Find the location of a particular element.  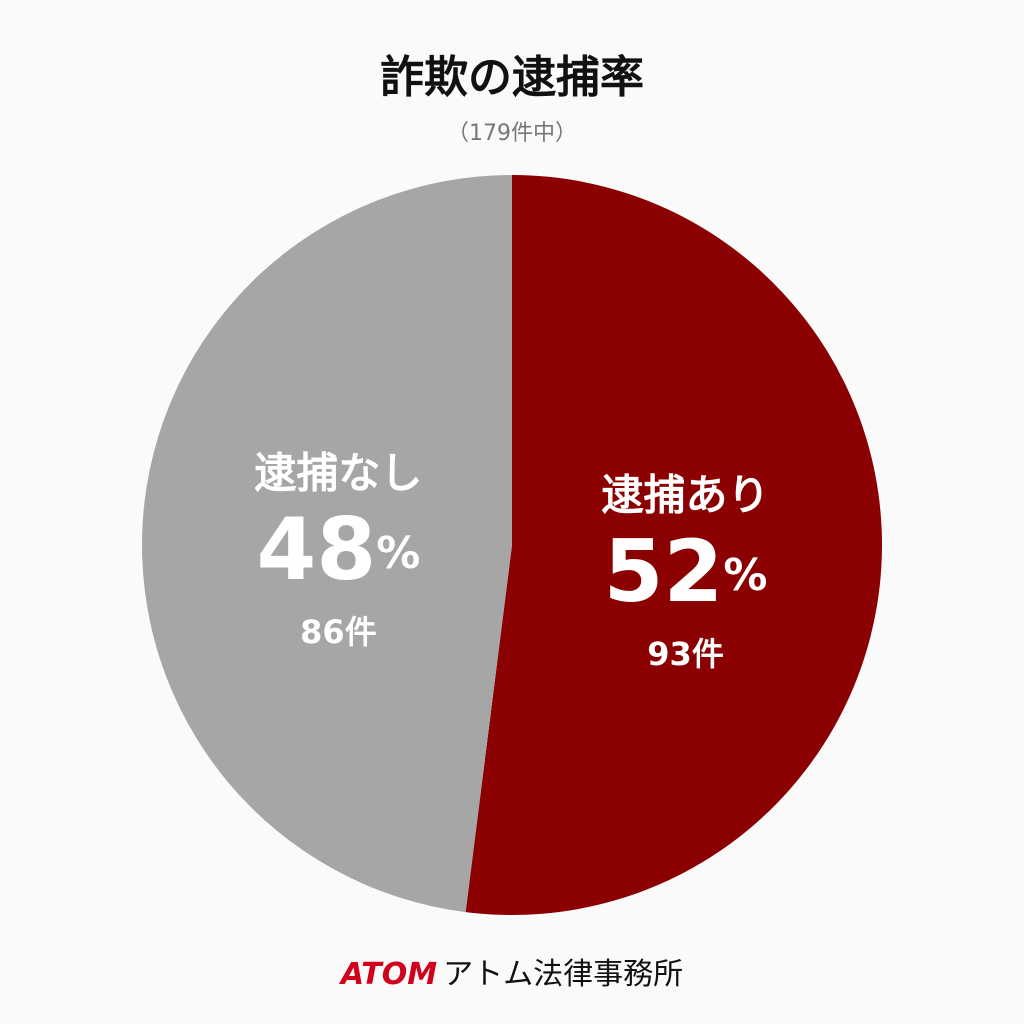

slice-label: 逮捕あり is located at coordinates (686, 494).